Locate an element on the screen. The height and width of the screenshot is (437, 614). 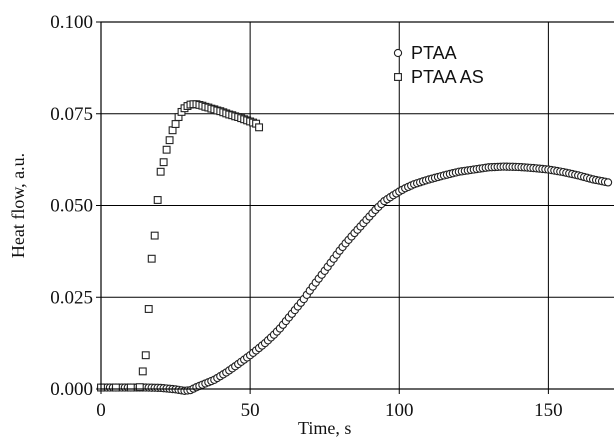
y-tick-label: 0.000 is located at coordinates (71, 389).